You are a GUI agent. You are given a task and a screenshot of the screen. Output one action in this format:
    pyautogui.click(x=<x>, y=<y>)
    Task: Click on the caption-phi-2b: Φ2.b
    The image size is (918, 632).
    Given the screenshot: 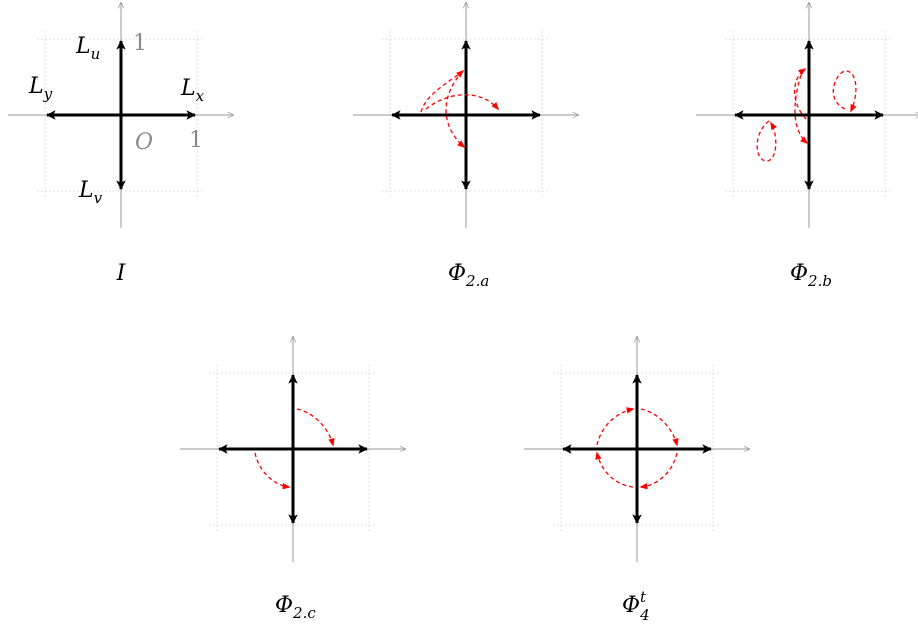 What is the action you would take?
    pyautogui.click(x=811, y=275)
    